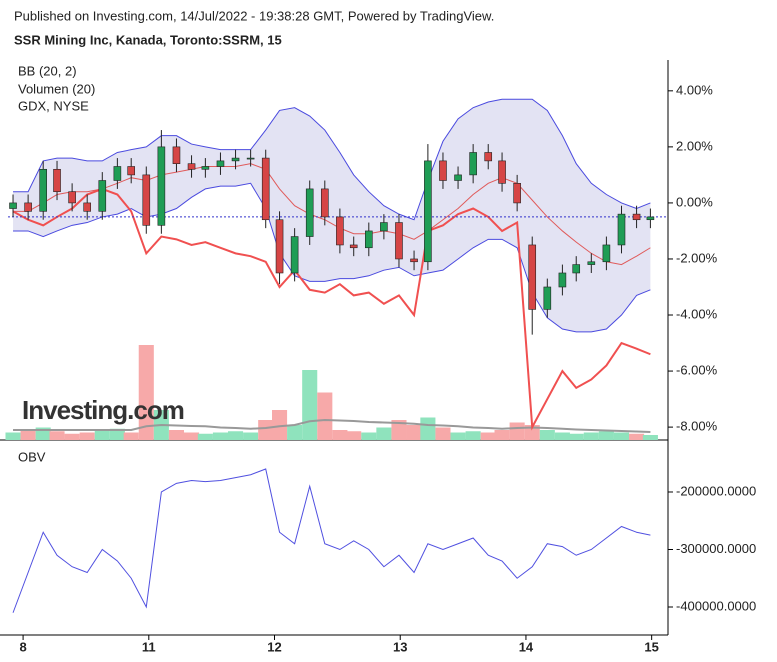  I want to click on legend-volume: Volumen (20), so click(56, 88).